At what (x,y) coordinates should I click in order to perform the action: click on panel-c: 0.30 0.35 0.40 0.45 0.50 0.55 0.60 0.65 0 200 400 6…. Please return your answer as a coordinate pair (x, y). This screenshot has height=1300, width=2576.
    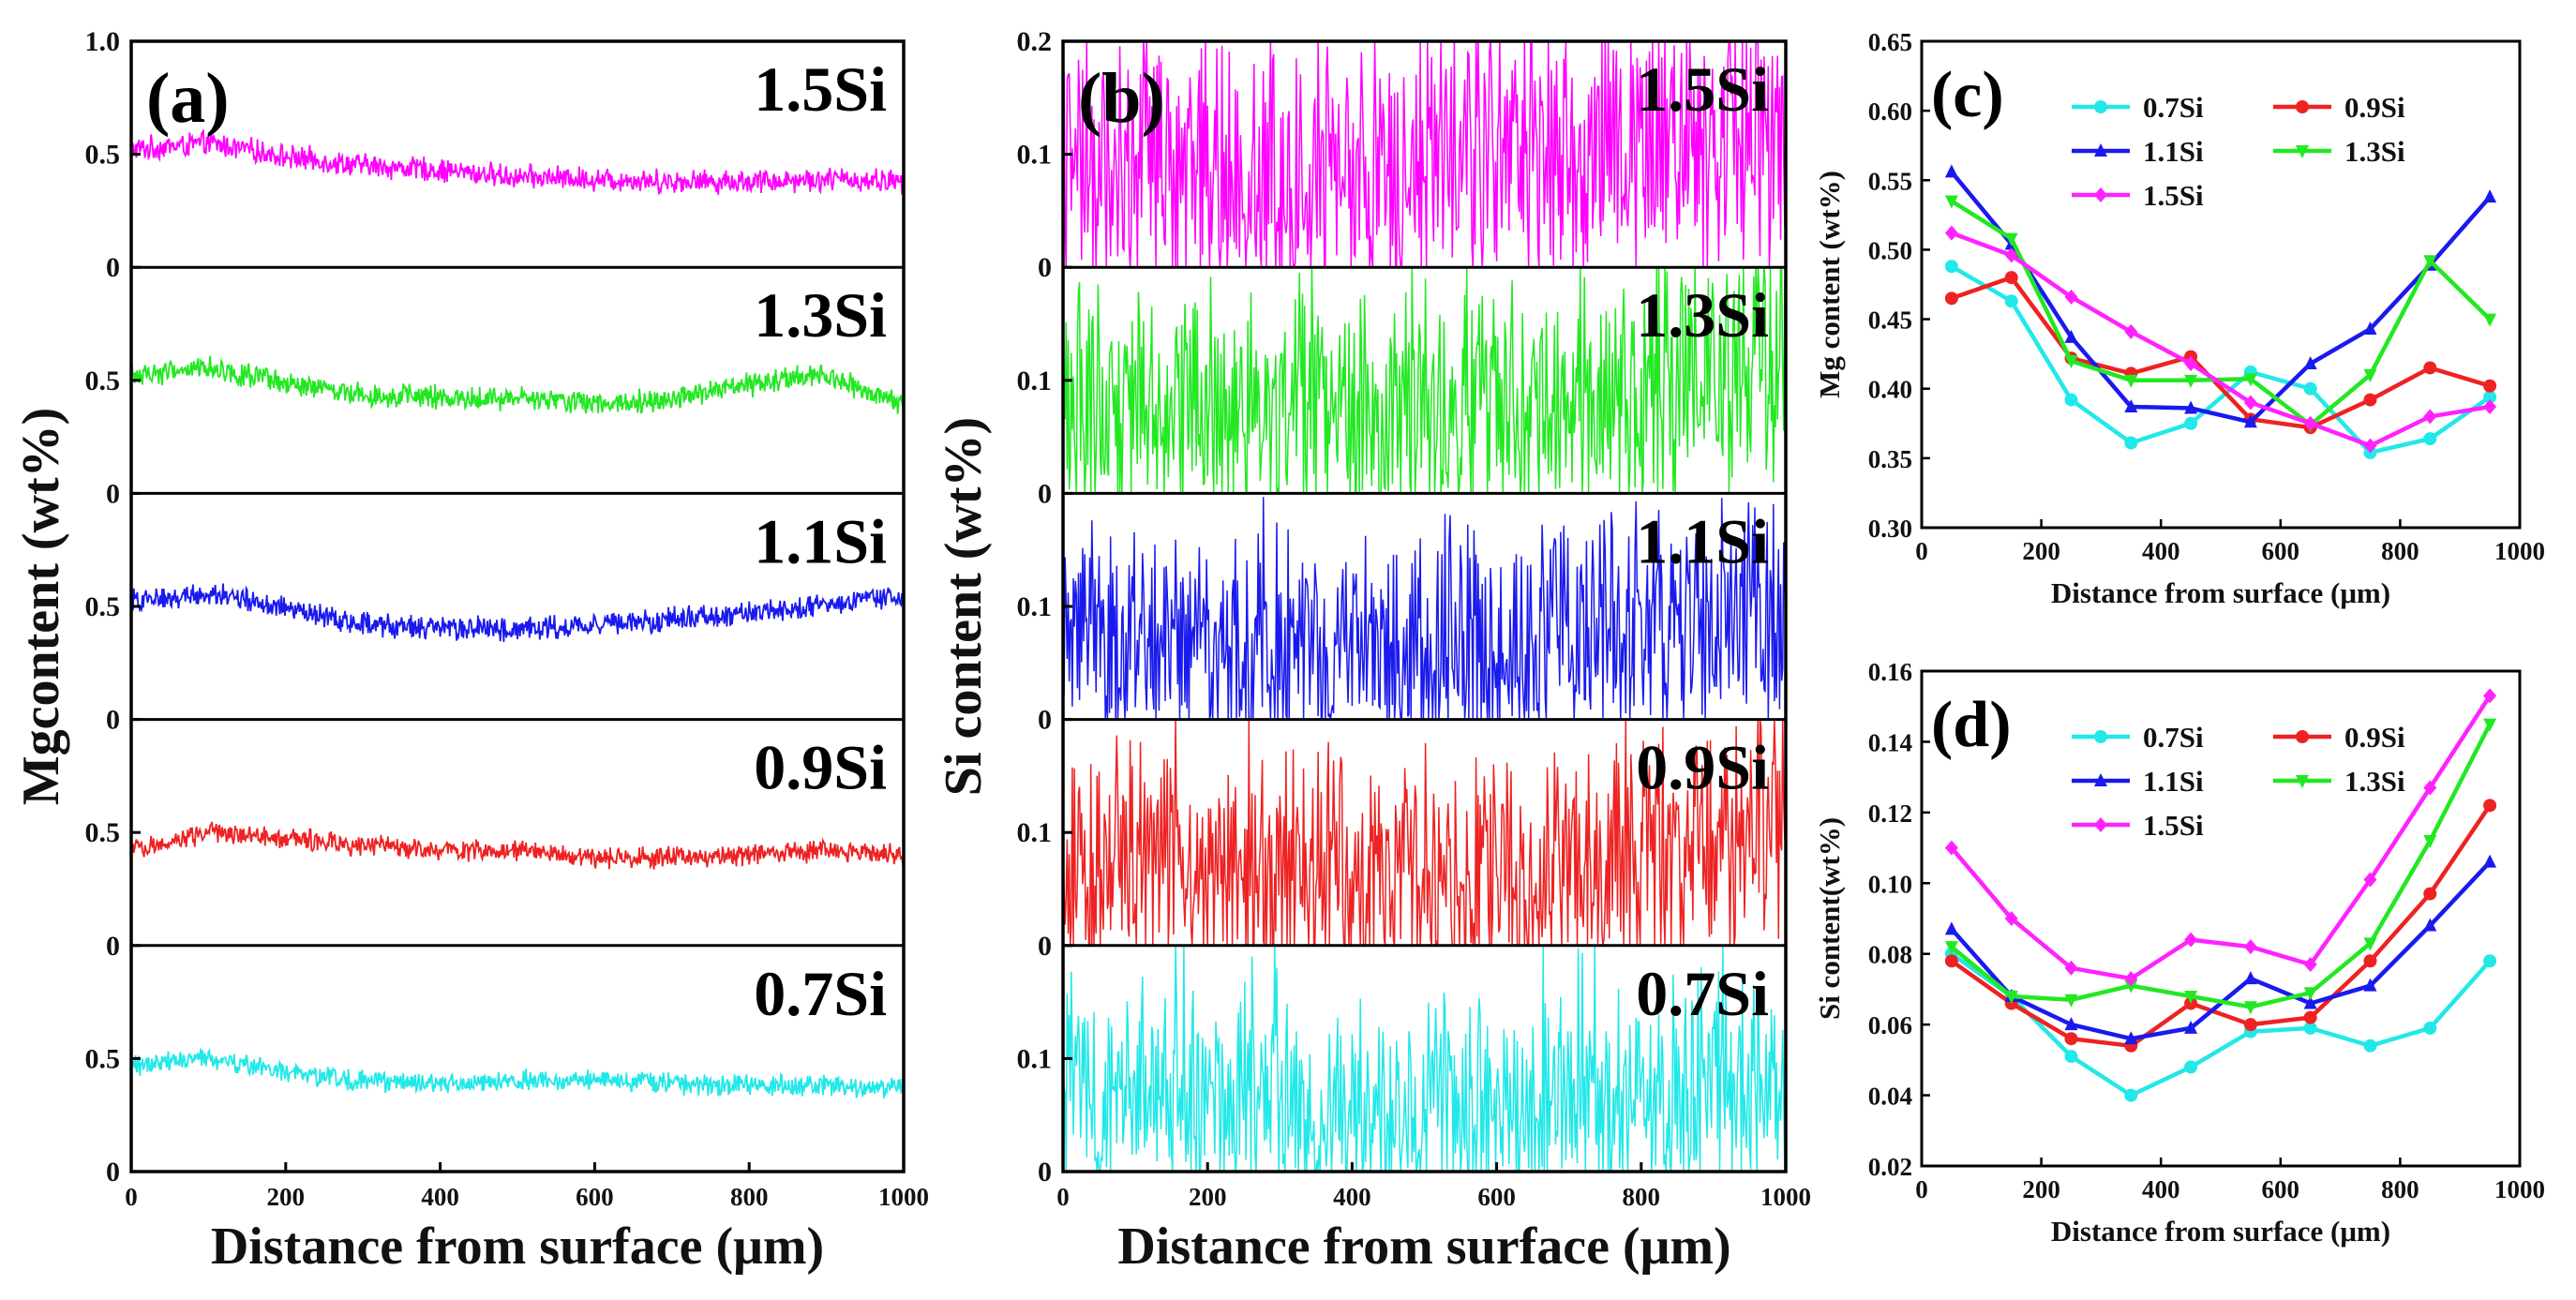
    Looking at the image, I should click on (2179, 318).